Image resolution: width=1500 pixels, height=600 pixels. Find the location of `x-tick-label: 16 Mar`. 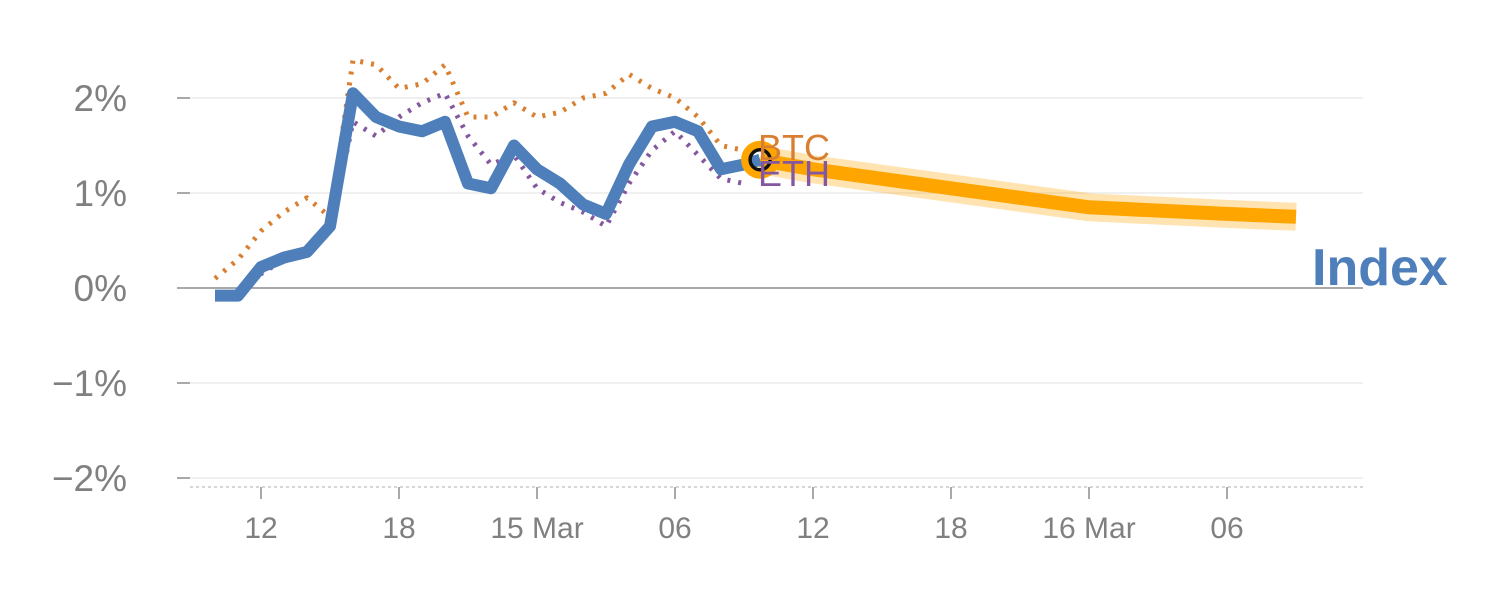

x-tick-label: 16 Mar is located at coordinates (1088, 528).